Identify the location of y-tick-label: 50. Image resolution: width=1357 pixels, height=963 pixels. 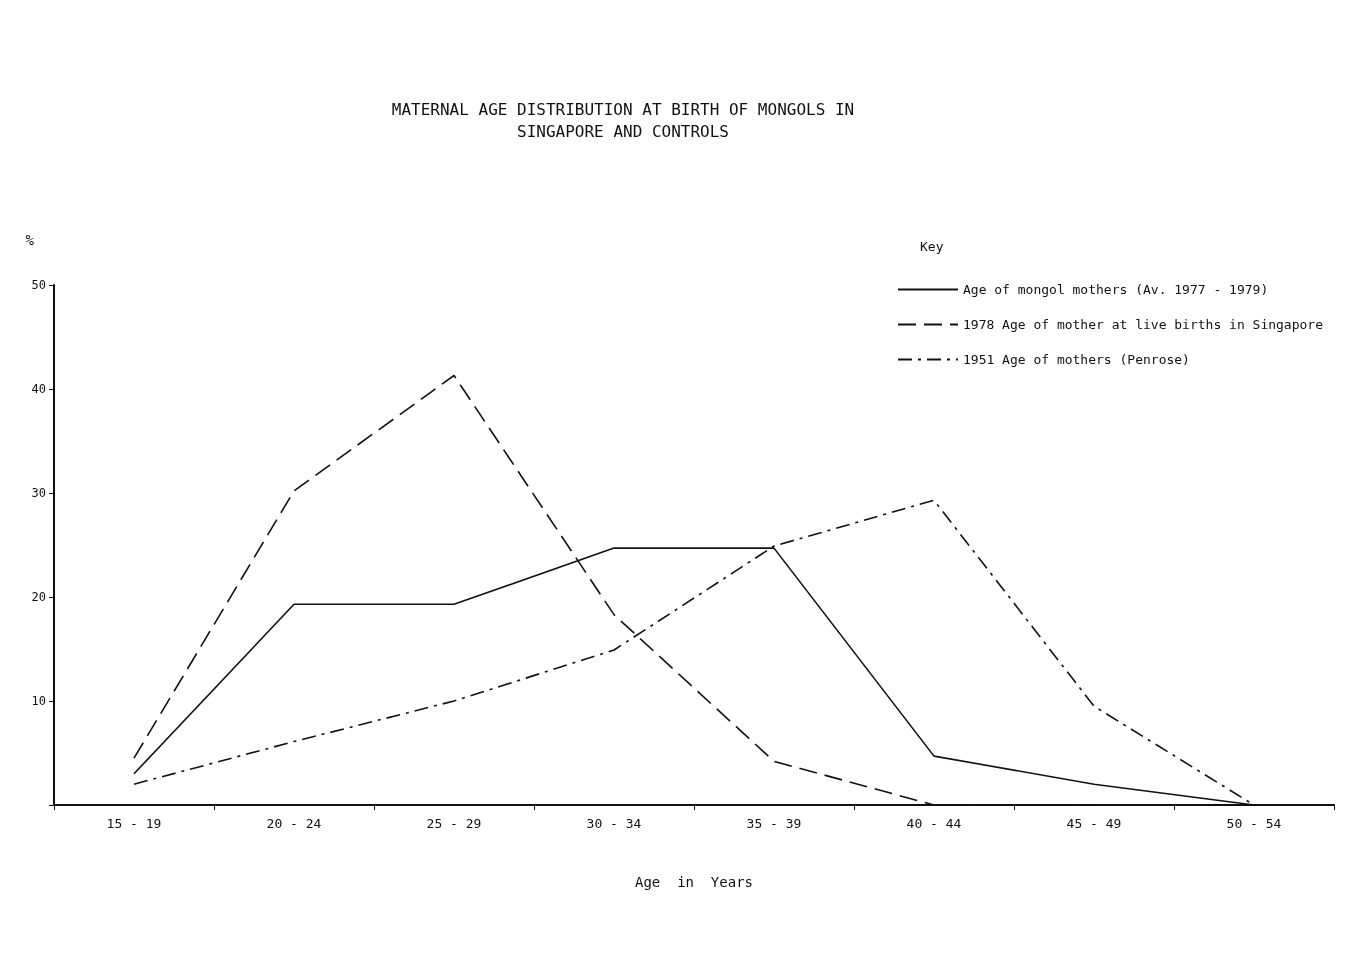
(38, 285).